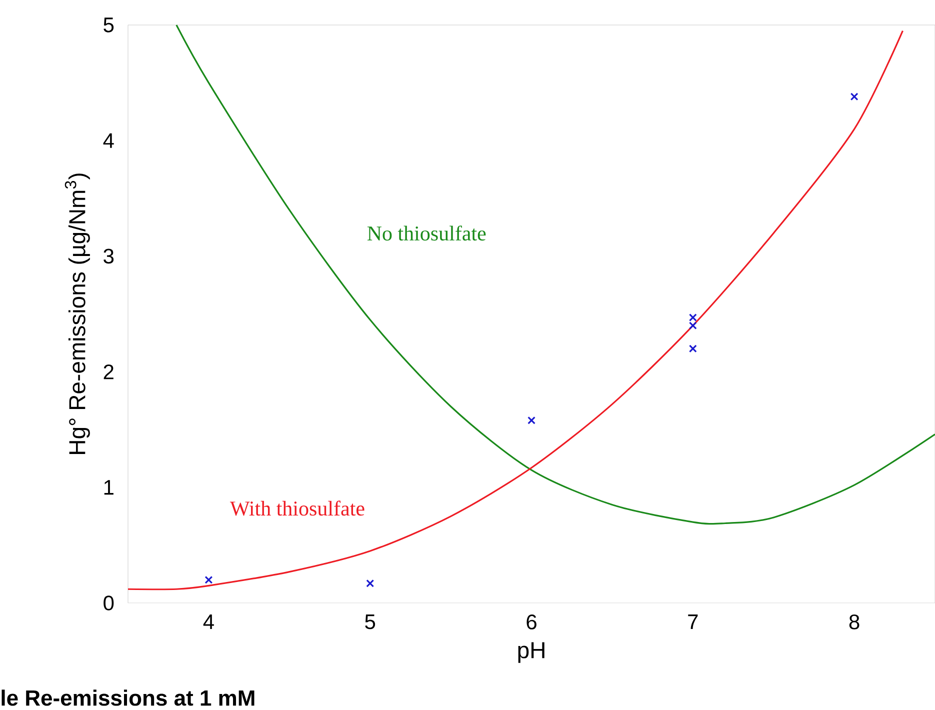  I want to click on series-label: With thiosulfate, so click(297, 508).